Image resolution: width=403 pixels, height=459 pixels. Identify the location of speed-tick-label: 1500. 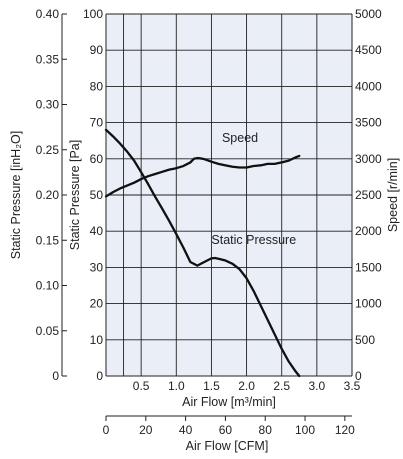
(368, 267).